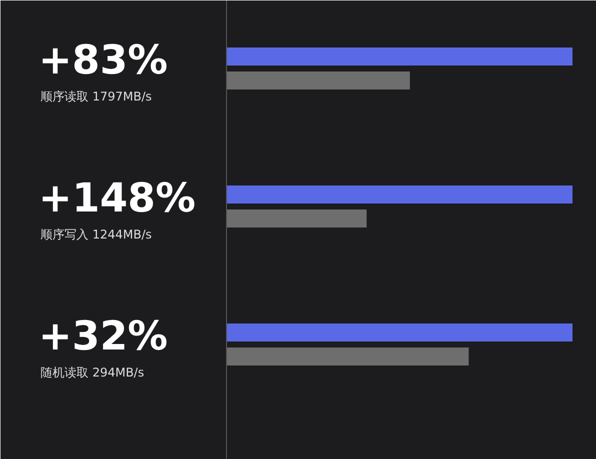 Image resolution: width=596 pixels, height=459 pixels. I want to click on text: +32%, so click(103, 337).